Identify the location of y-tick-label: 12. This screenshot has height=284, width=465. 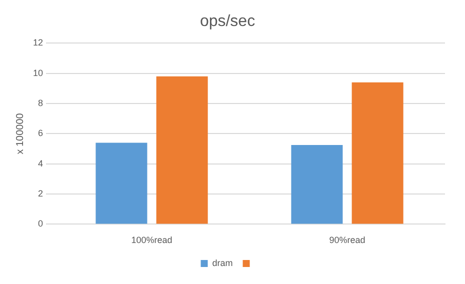
(38, 43).